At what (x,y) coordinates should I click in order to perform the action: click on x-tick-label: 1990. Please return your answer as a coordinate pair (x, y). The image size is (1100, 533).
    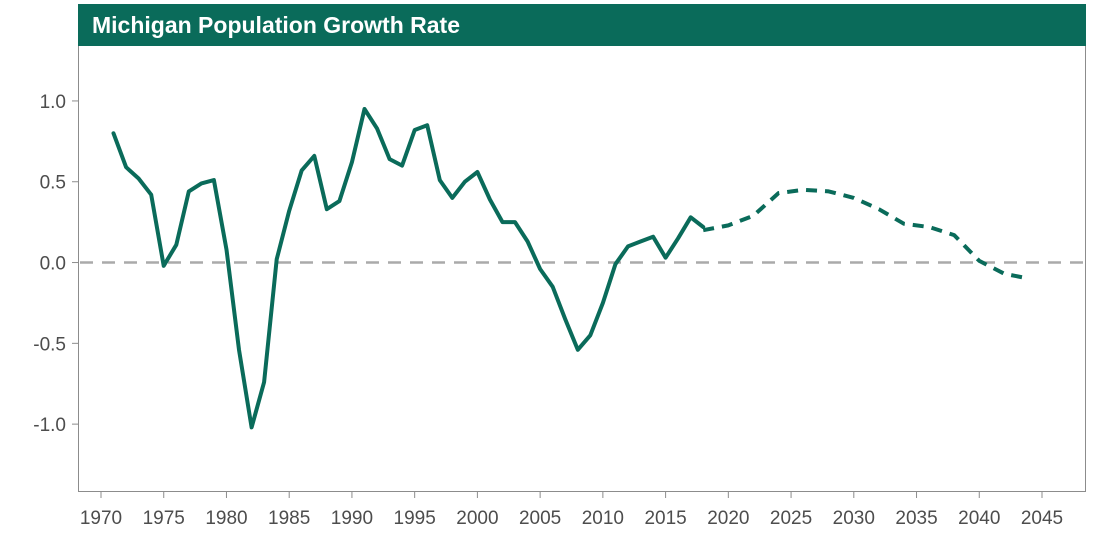
    Looking at the image, I should click on (352, 518).